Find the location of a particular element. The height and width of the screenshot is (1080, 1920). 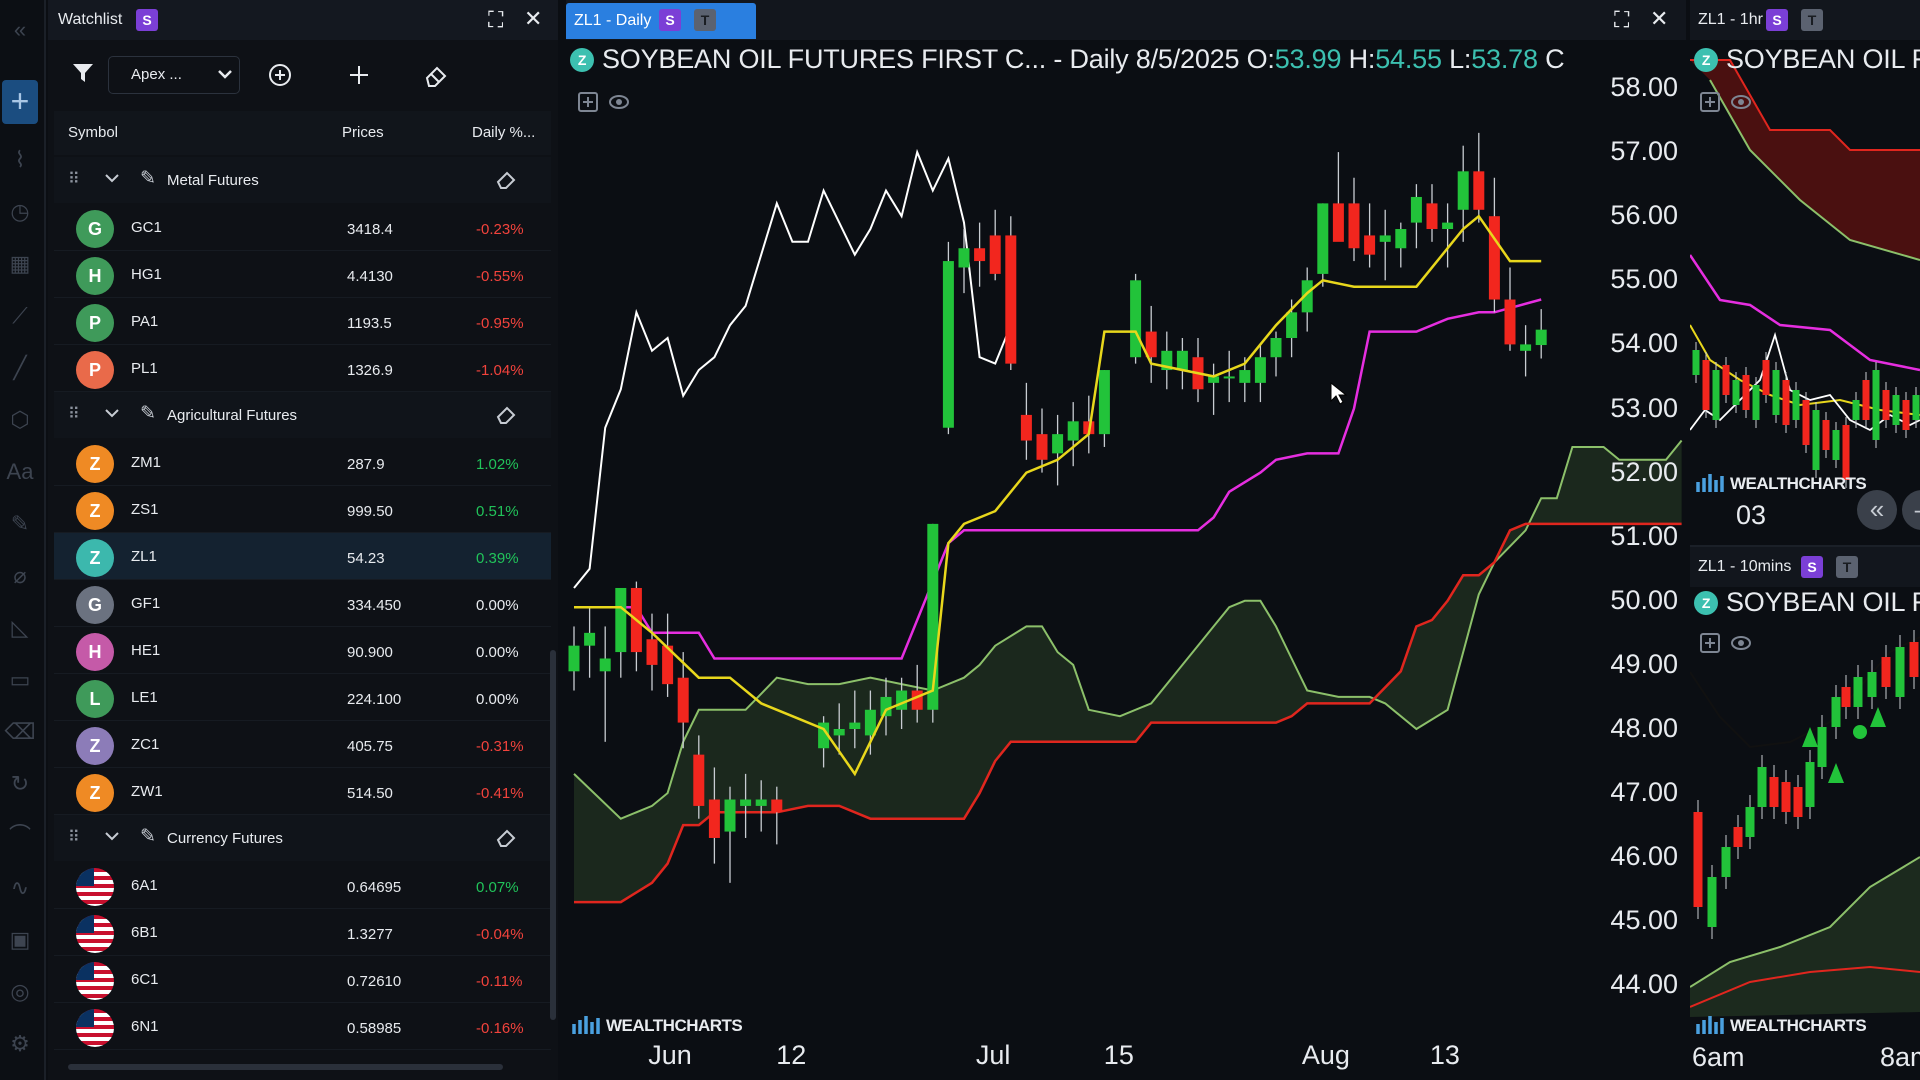

watchlist-row: P PA1 1193.5 -0.95% is located at coordinates (302, 321).